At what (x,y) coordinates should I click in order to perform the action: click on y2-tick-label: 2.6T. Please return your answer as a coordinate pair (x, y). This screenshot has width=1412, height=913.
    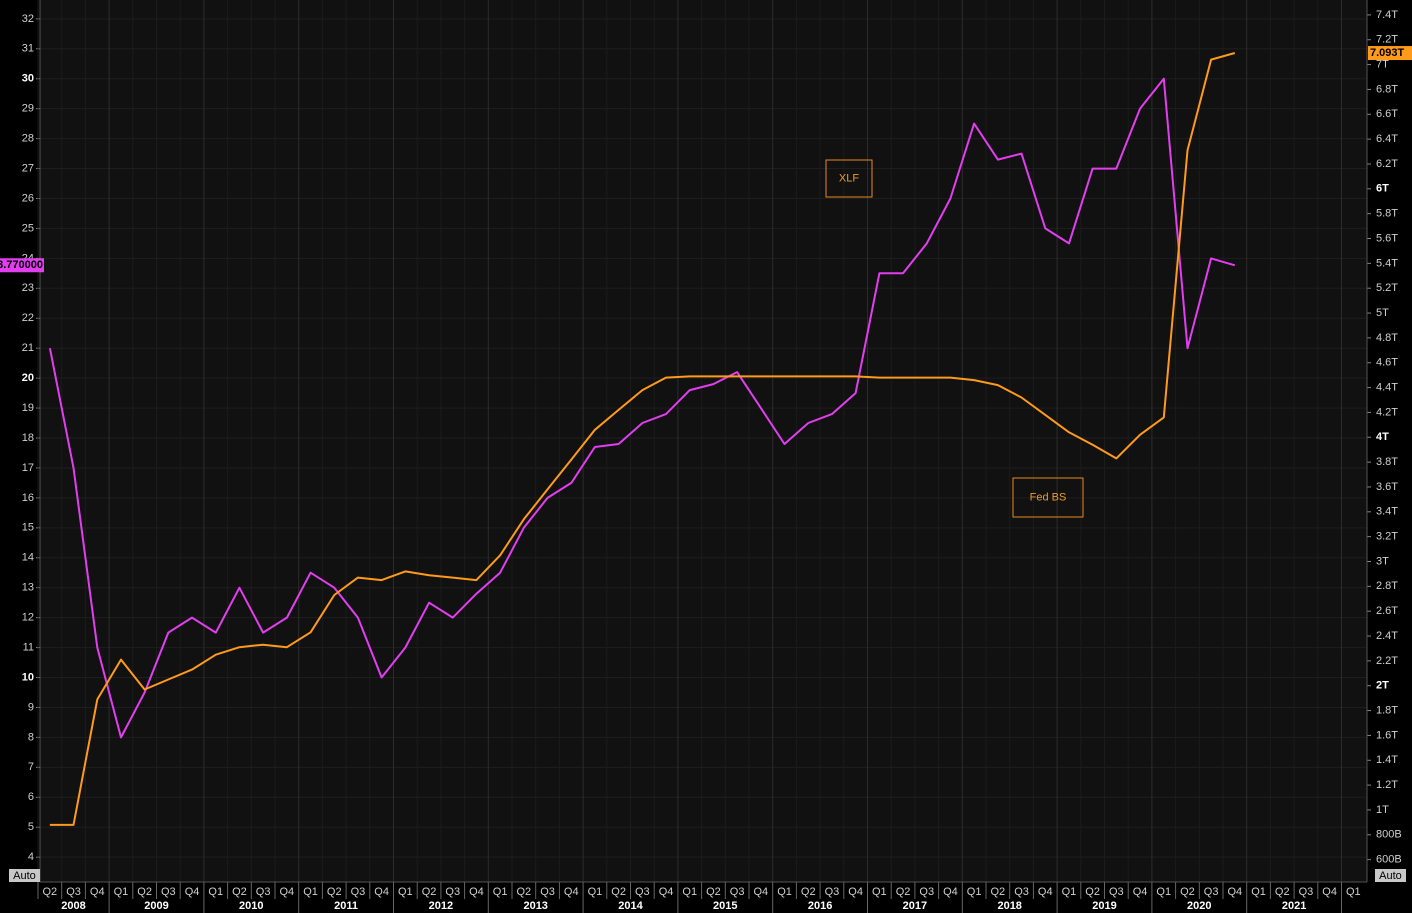
    Looking at the image, I should click on (1387, 611).